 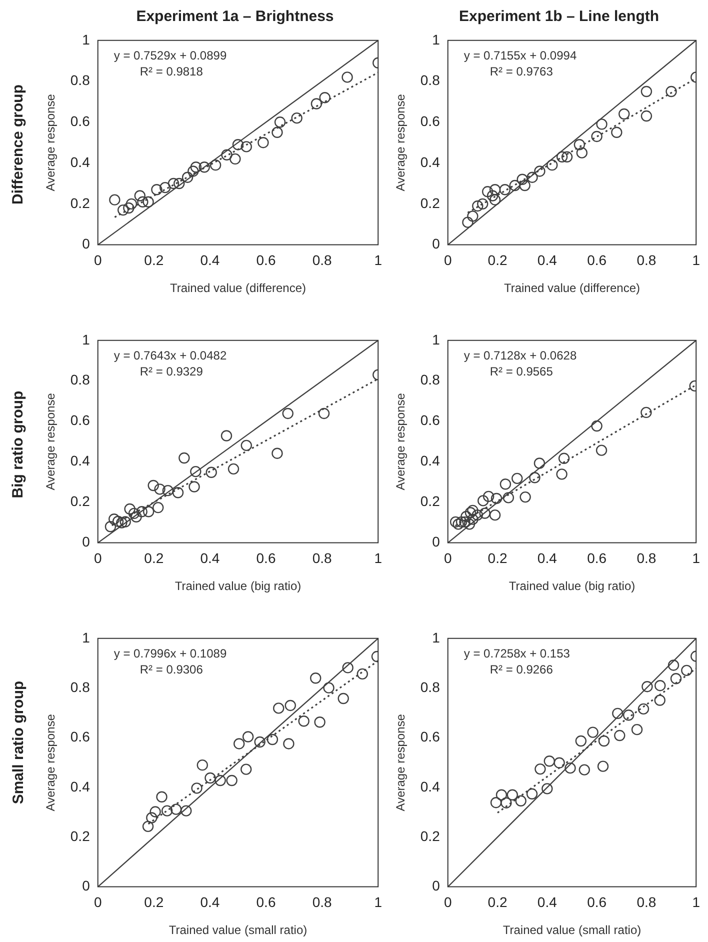 What do you see at coordinates (18, 742) in the screenshot?
I see `text: Small ratio group` at bounding box center [18, 742].